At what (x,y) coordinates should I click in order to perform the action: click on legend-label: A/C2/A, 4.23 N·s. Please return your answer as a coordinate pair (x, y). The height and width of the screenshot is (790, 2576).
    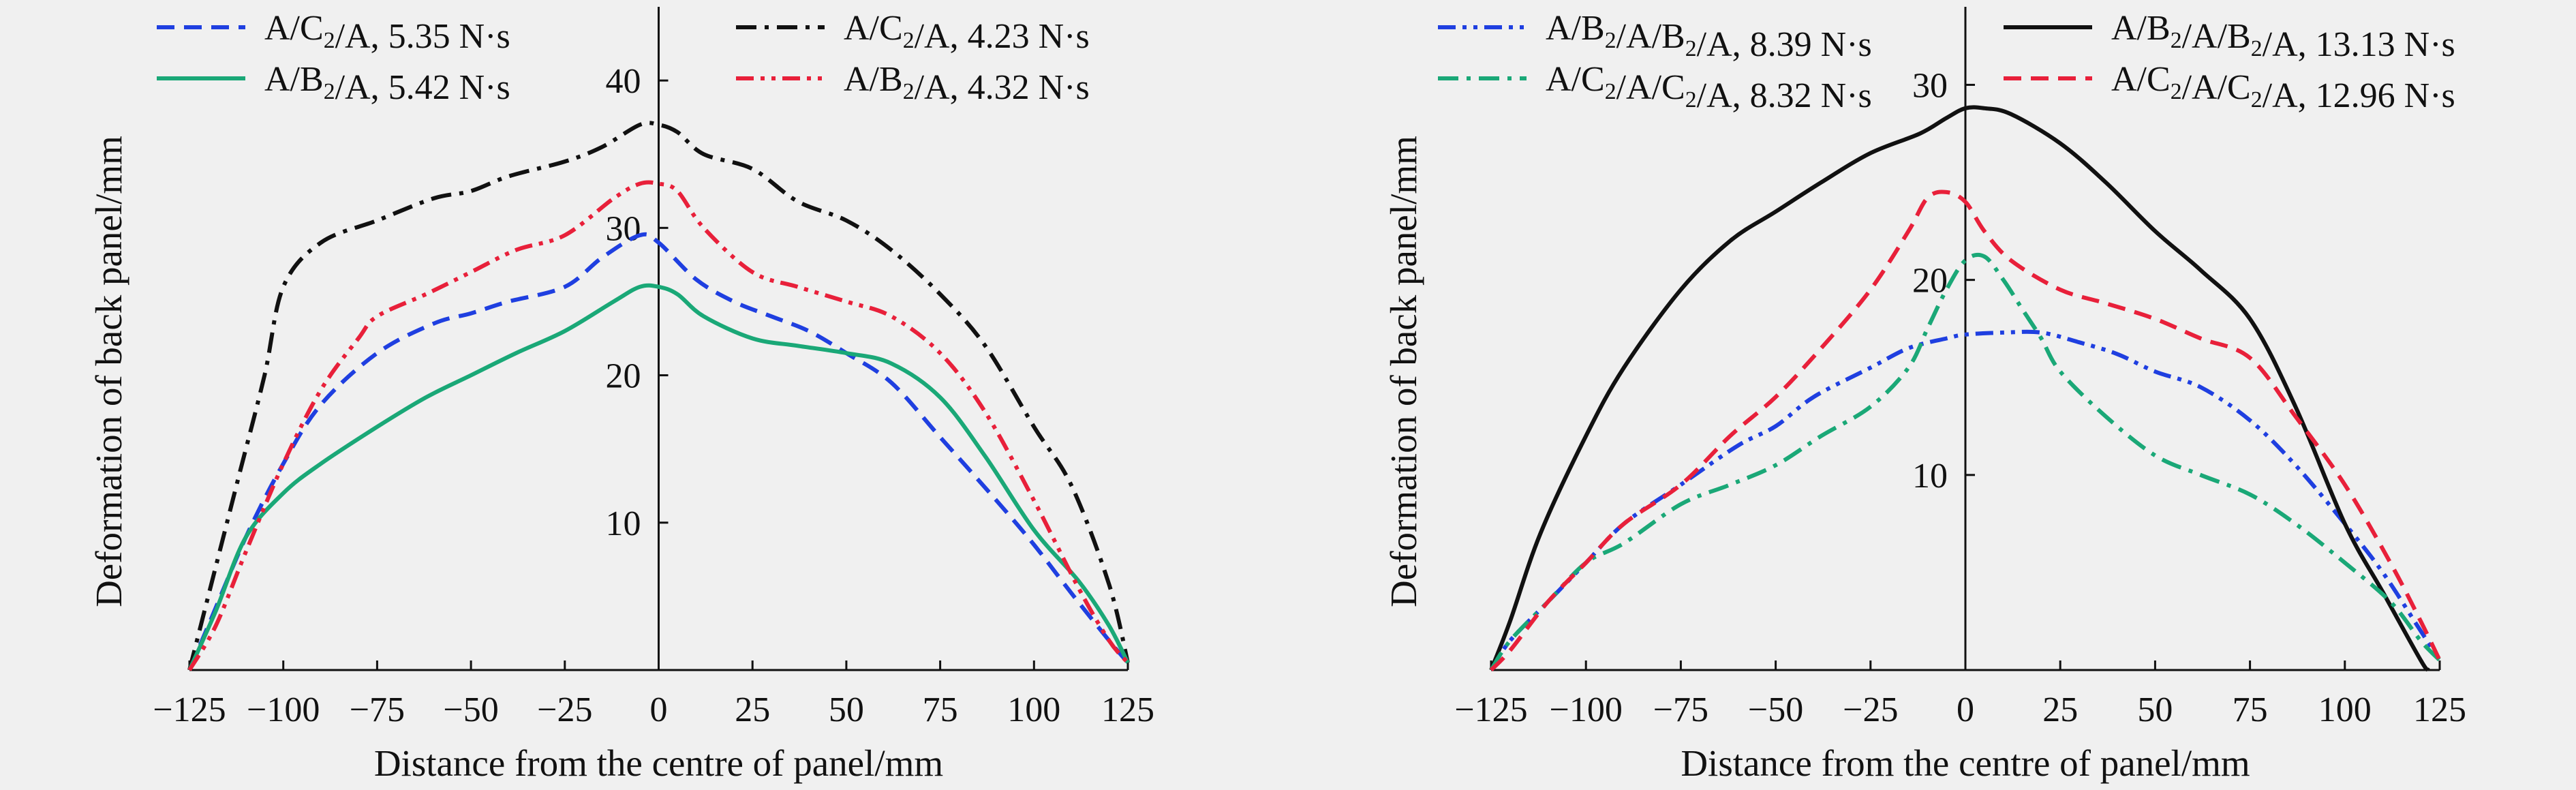
    Looking at the image, I should click on (967, 32).